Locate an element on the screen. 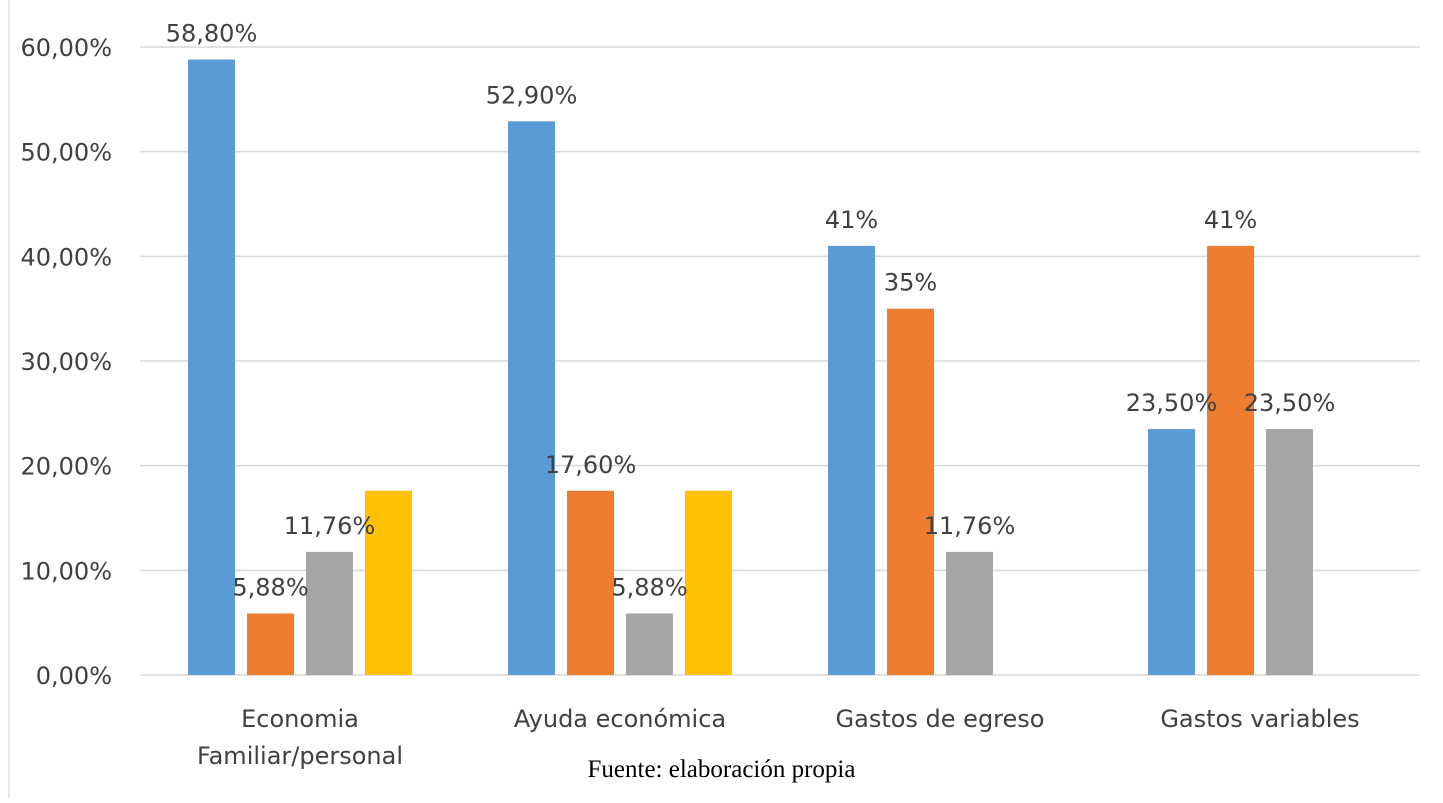 Image resolution: width=1443 pixels, height=803 pixels. category-label: Familiar/personal is located at coordinates (300, 756).